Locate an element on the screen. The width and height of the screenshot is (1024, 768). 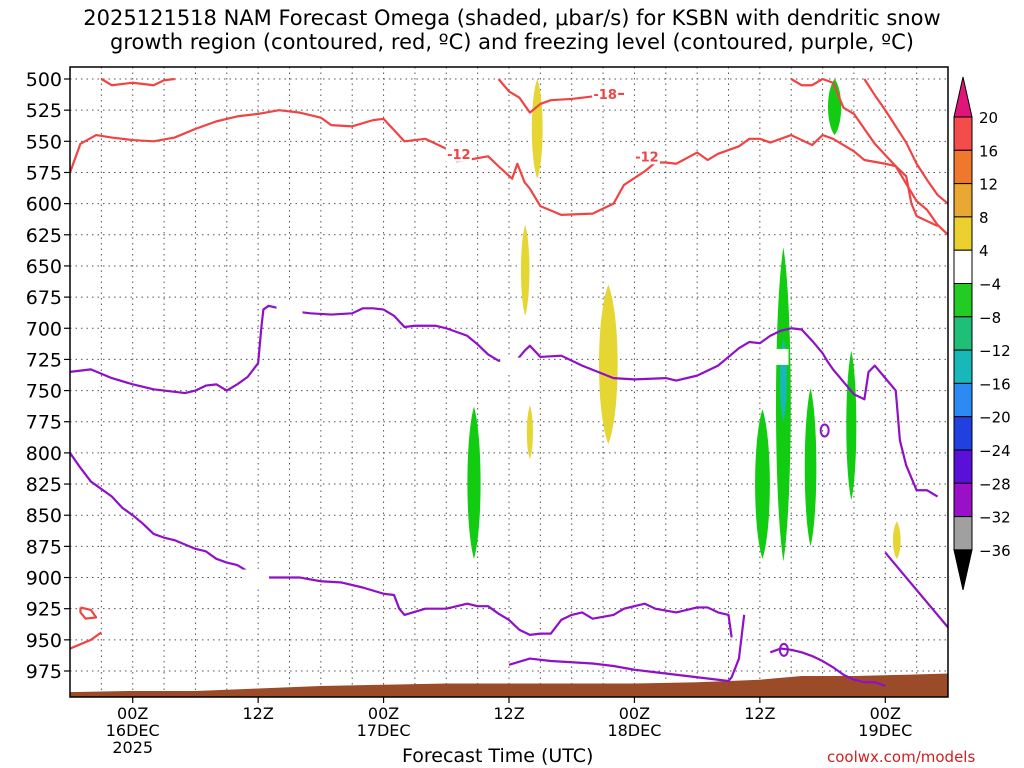
colorbar-label: 12 is located at coordinates (988, 185).